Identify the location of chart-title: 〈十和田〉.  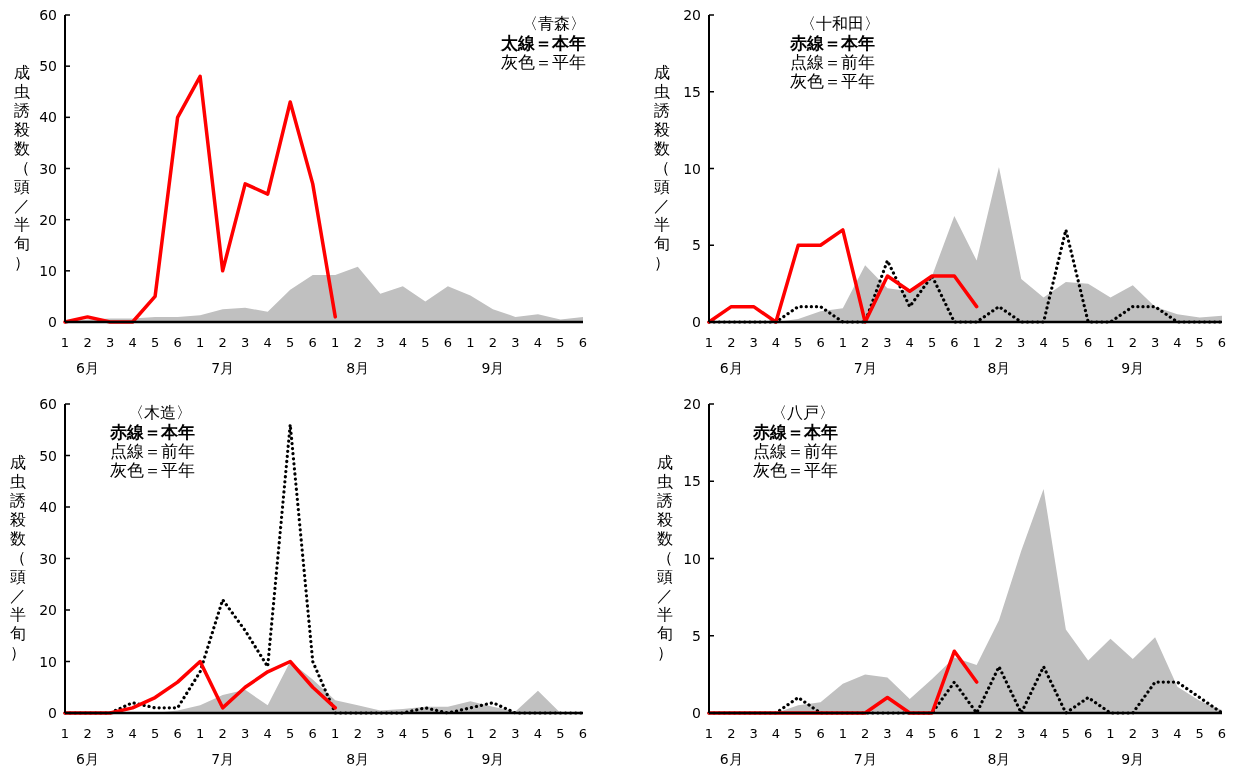
(840, 23).